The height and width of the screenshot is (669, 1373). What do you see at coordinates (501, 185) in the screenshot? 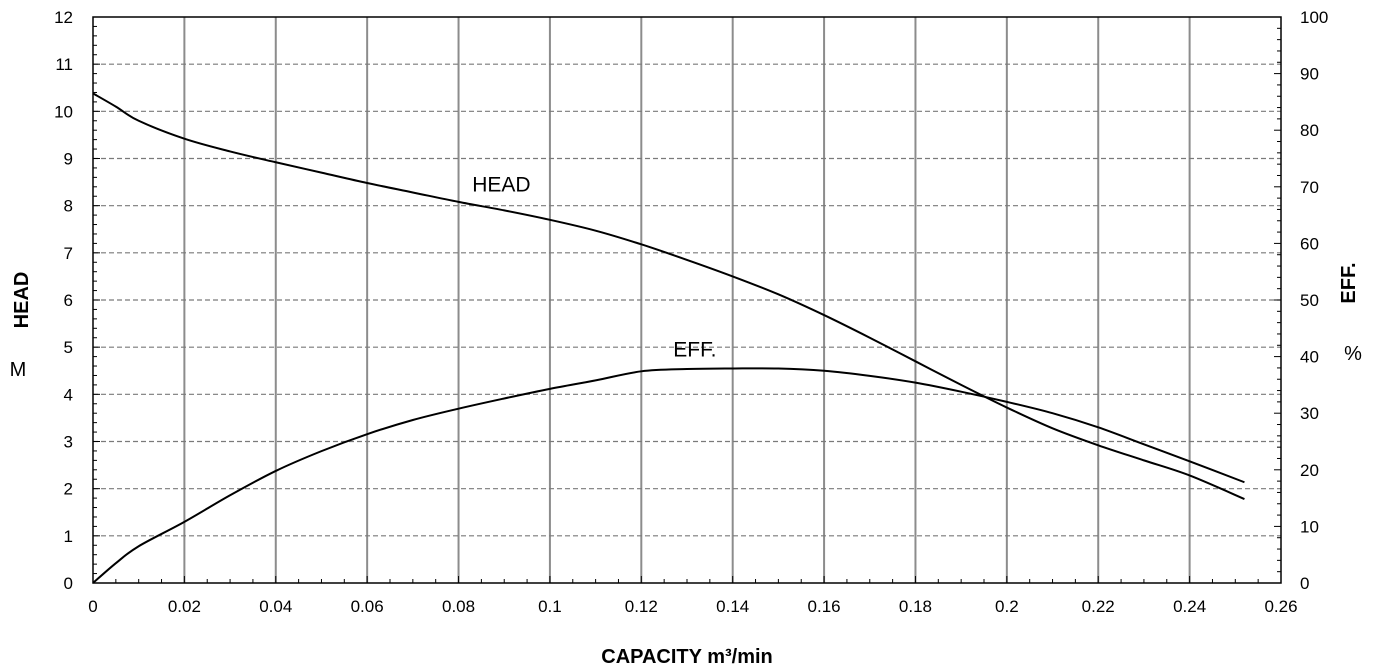
I see `head-curve-label: HEAD` at bounding box center [501, 185].